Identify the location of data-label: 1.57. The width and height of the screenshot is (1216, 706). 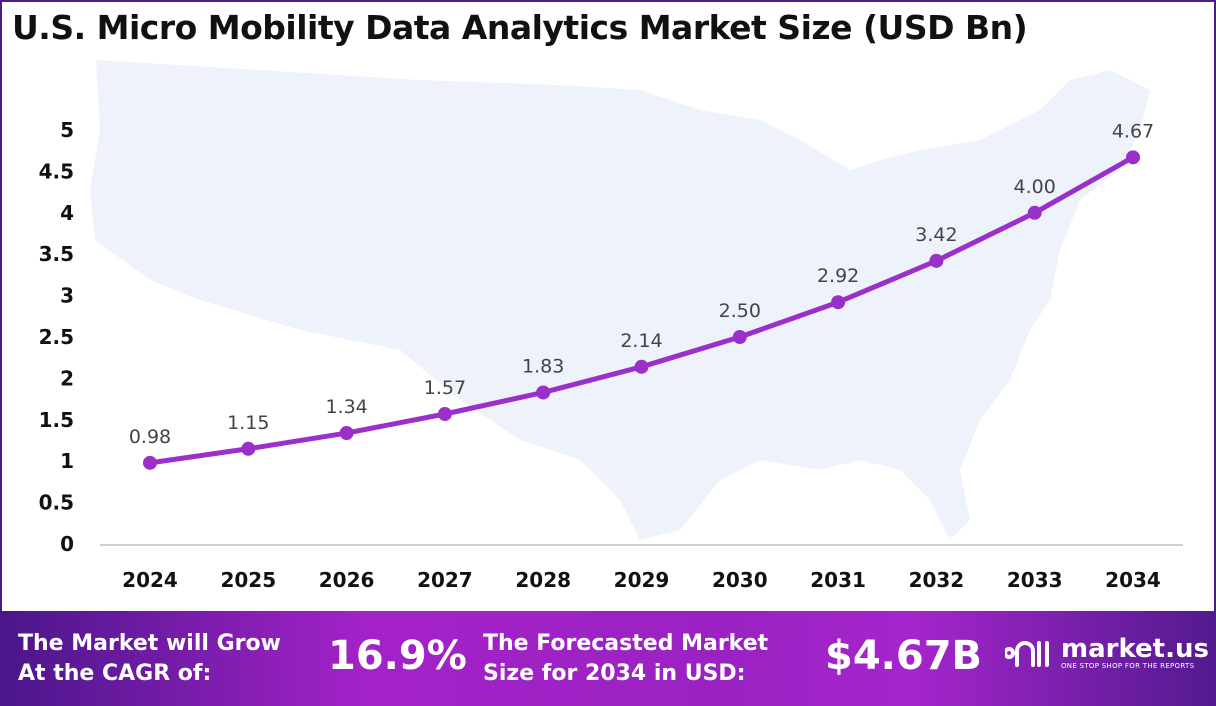
(445, 388).